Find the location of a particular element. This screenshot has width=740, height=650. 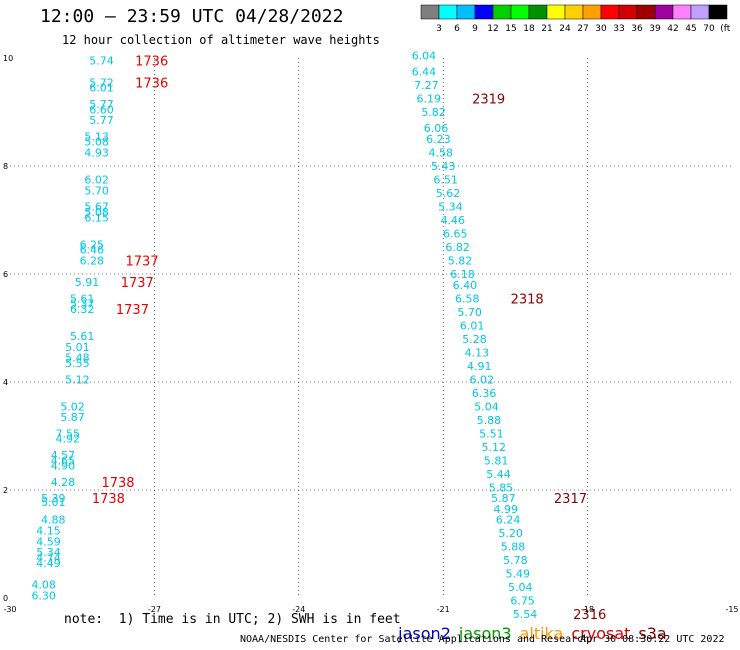

wave-height-label: 5.28 is located at coordinates (474, 339).